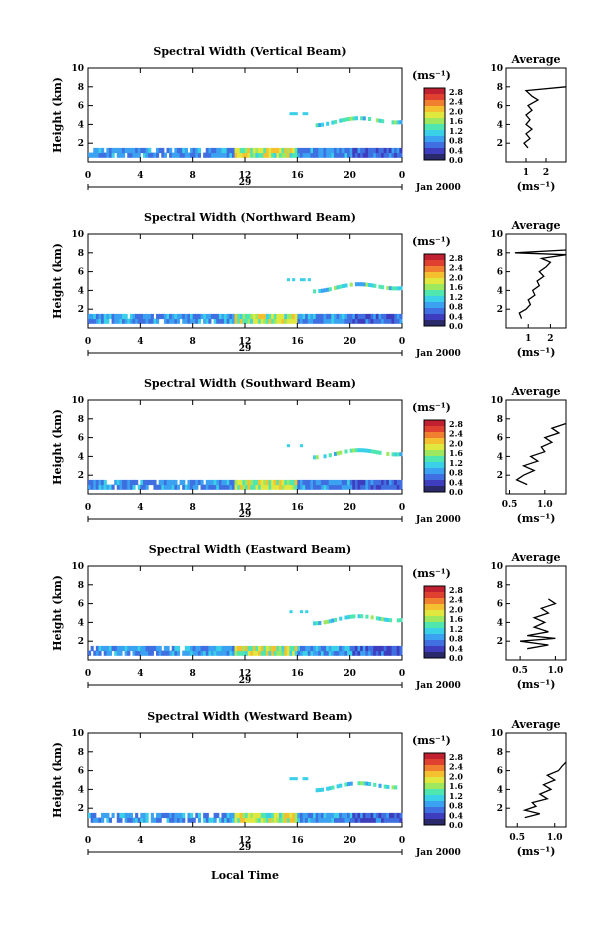  Describe the element at coordinates (456, 102) in the screenshot. I see `colorbar-tick-label: 2.4` at that location.